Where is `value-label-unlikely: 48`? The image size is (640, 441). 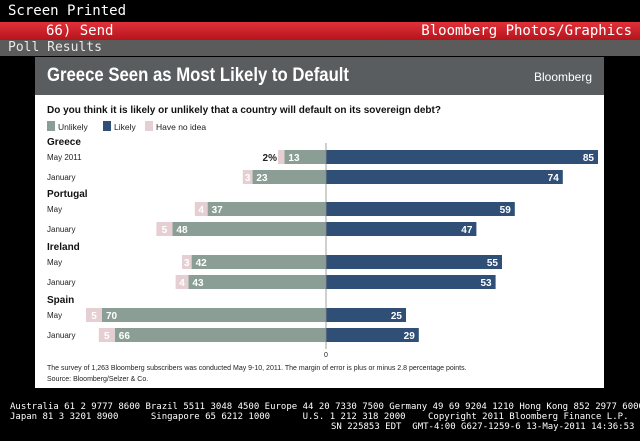
value-label-unlikely: 48 is located at coordinates (182, 230).